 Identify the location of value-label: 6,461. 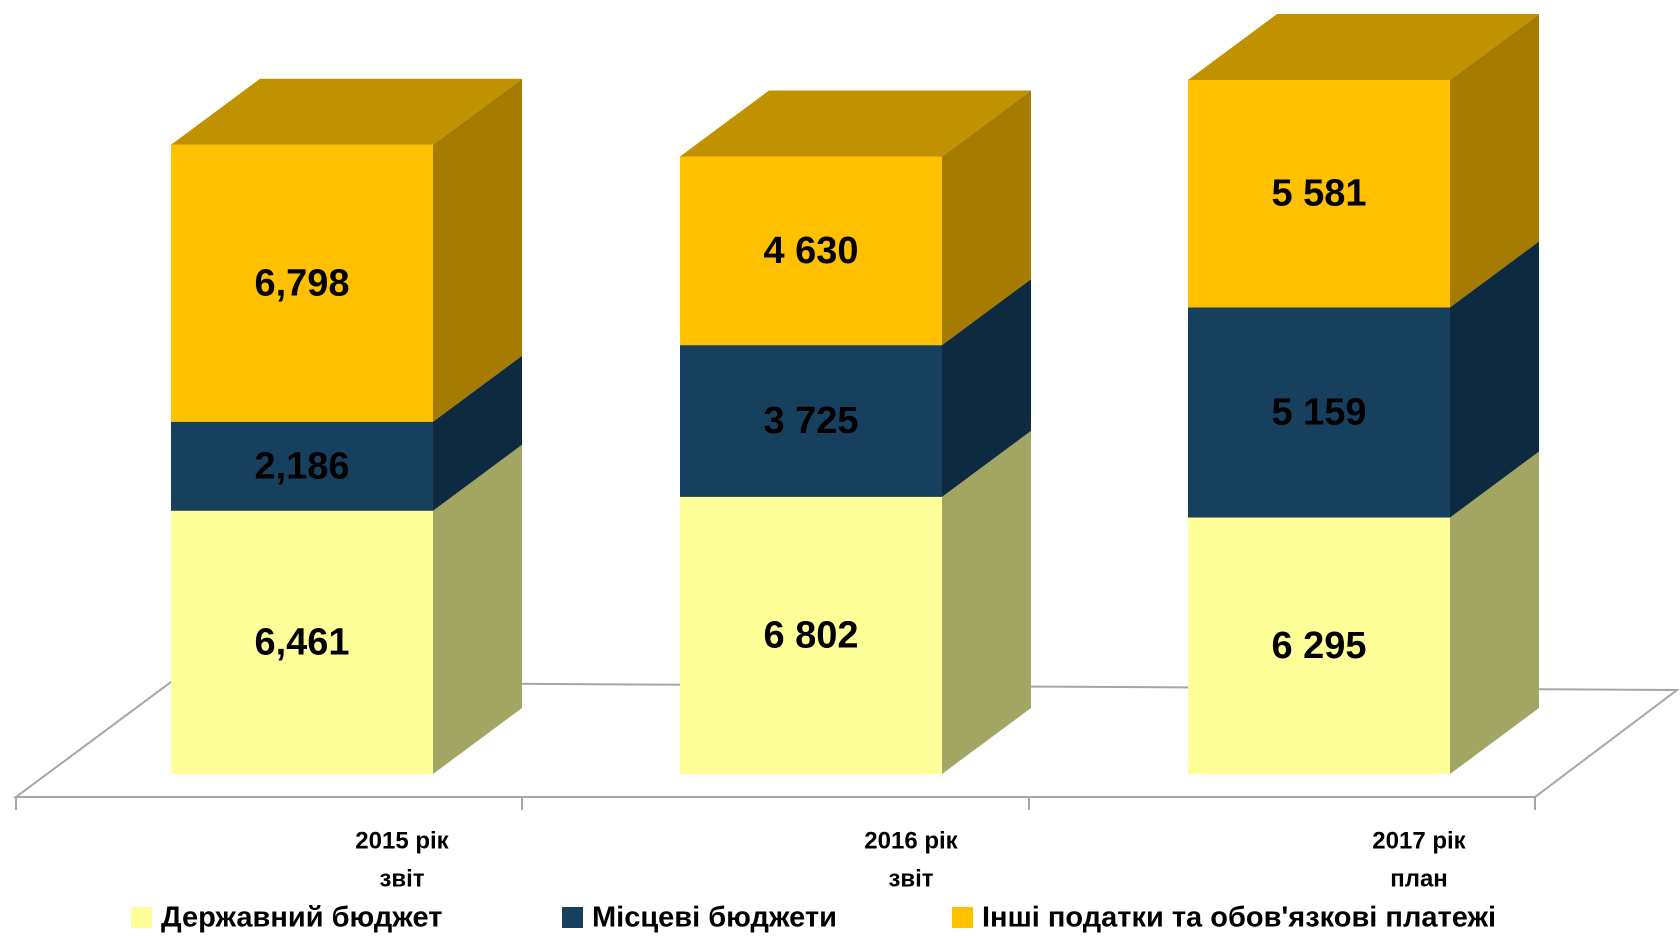
(301, 642).